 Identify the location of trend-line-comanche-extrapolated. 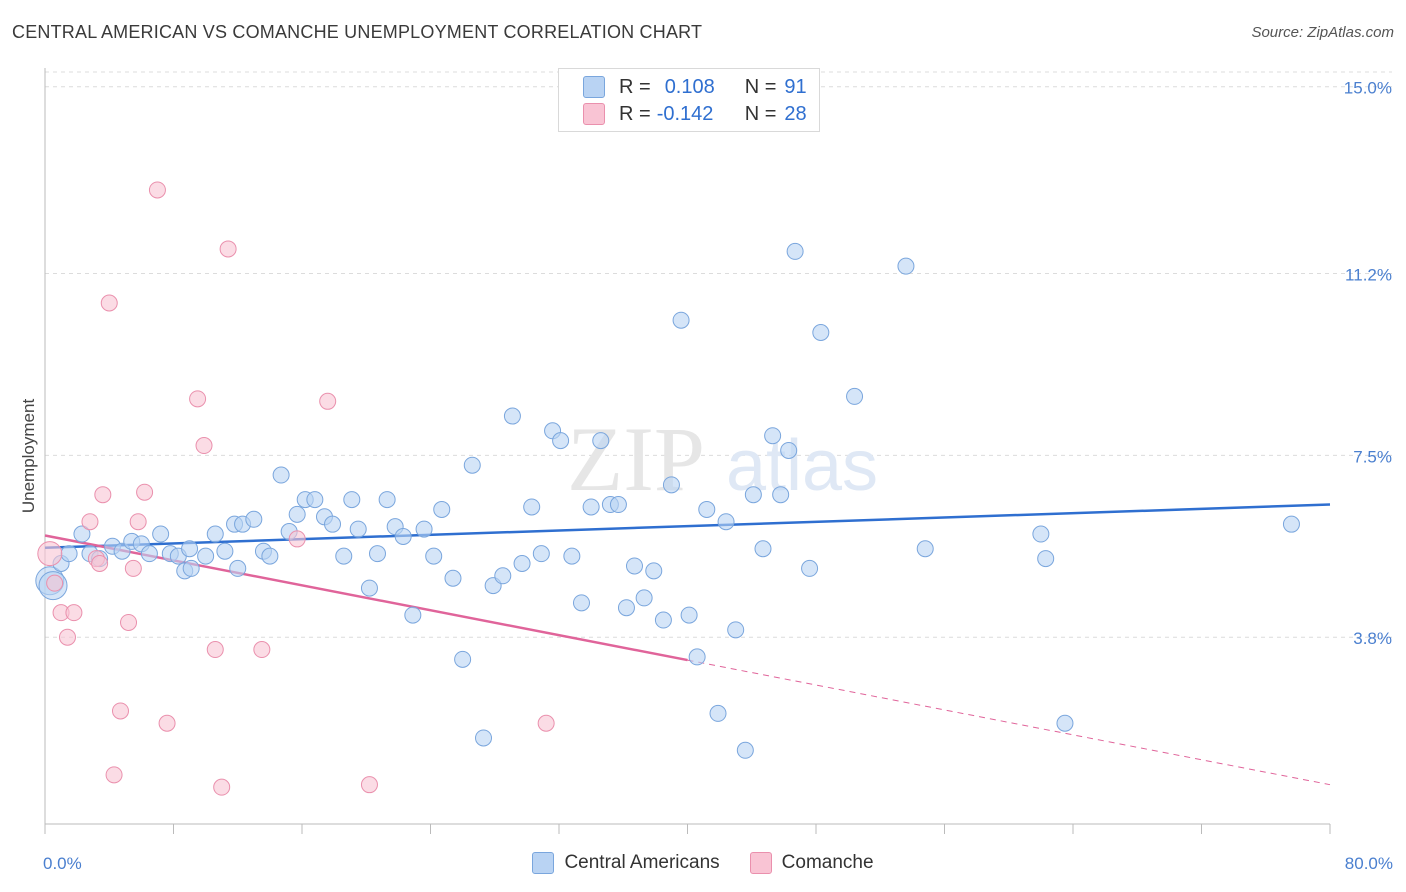
(1009, 722).